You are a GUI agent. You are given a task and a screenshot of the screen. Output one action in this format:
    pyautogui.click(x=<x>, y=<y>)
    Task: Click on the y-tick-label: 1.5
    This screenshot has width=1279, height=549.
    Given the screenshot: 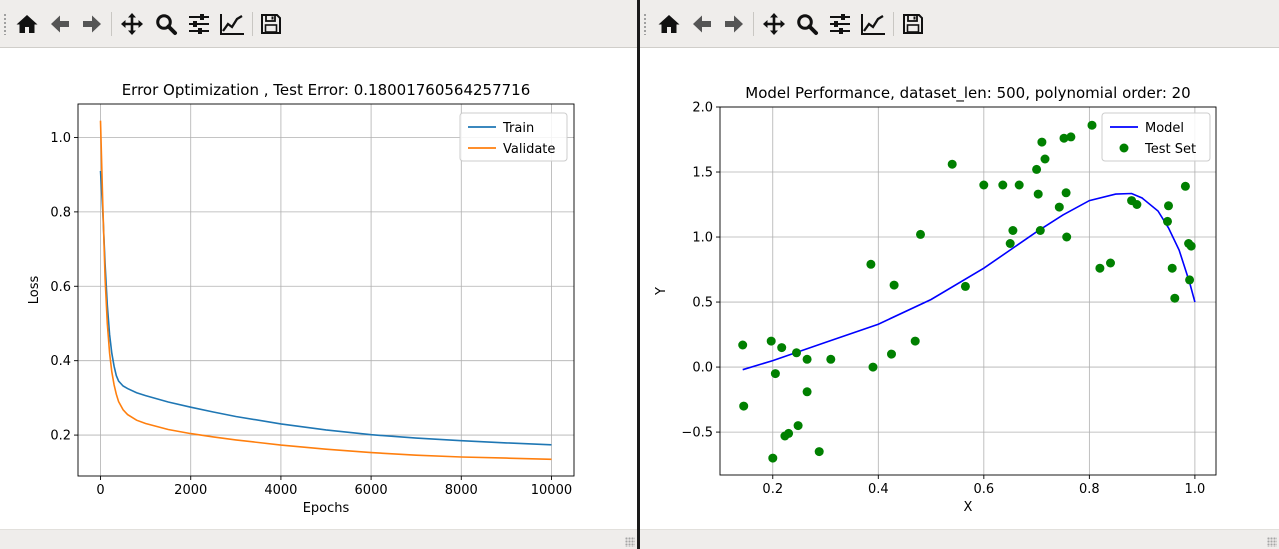 What is the action you would take?
    pyautogui.click(x=702, y=173)
    